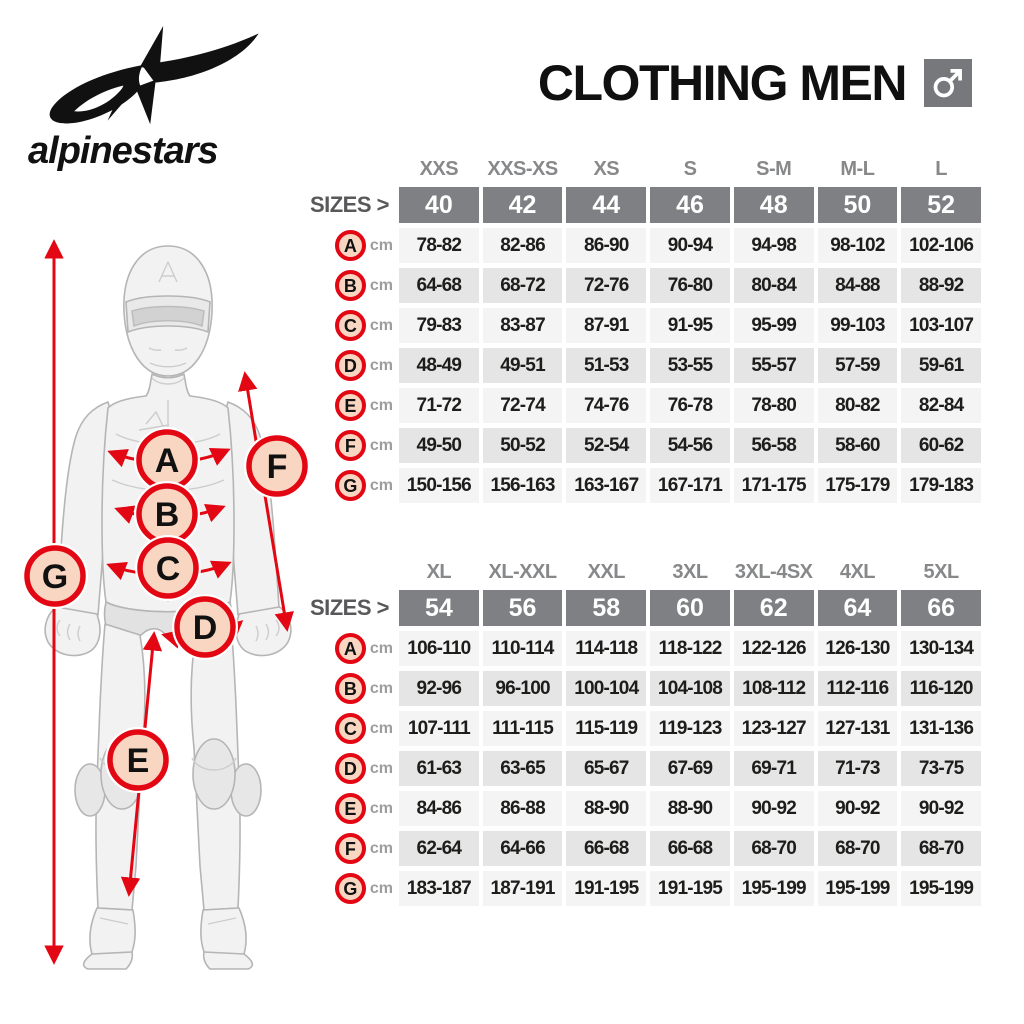 The height and width of the screenshot is (1024, 1024). Describe the element at coordinates (606, 365) in the screenshot. I see `measurement-value-cell: 51-53` at that location.